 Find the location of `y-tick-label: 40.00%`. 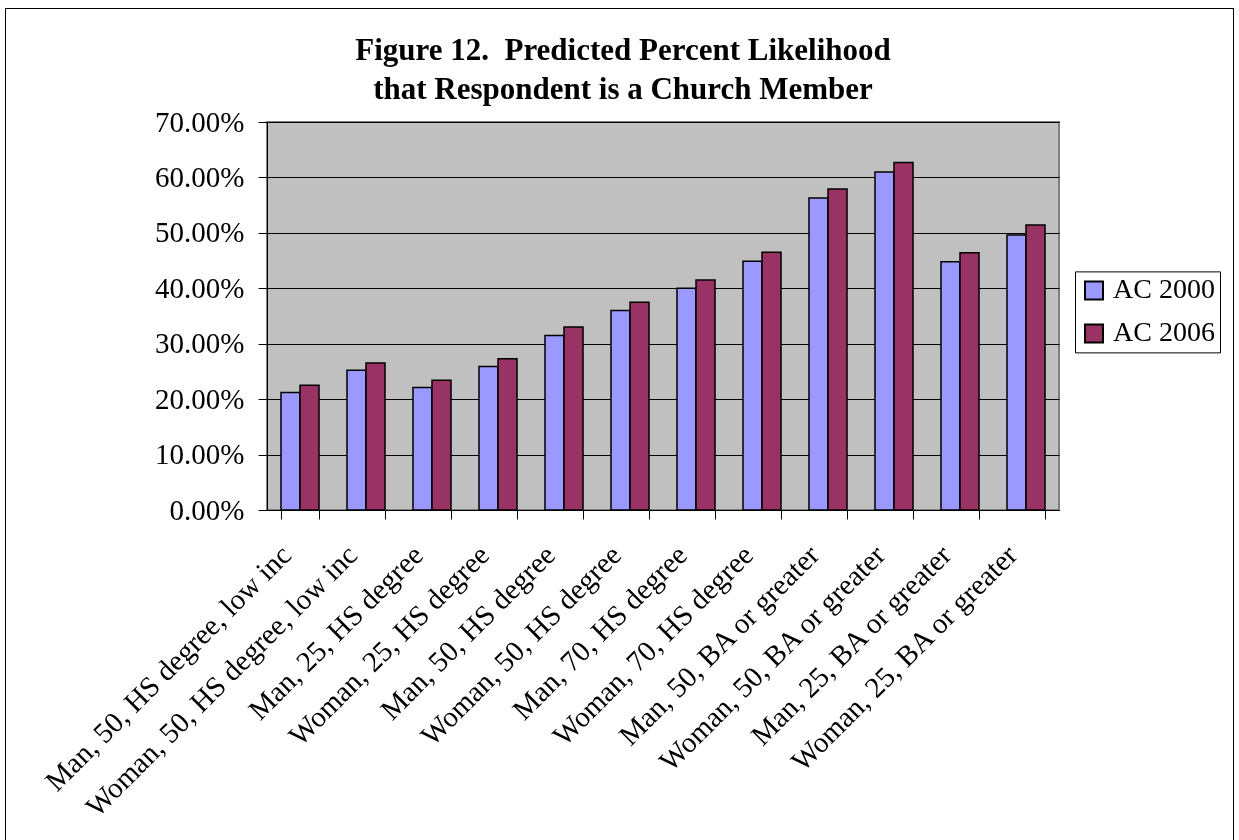

y-tick-label: 40.00% is located at coordinates (200, 287).